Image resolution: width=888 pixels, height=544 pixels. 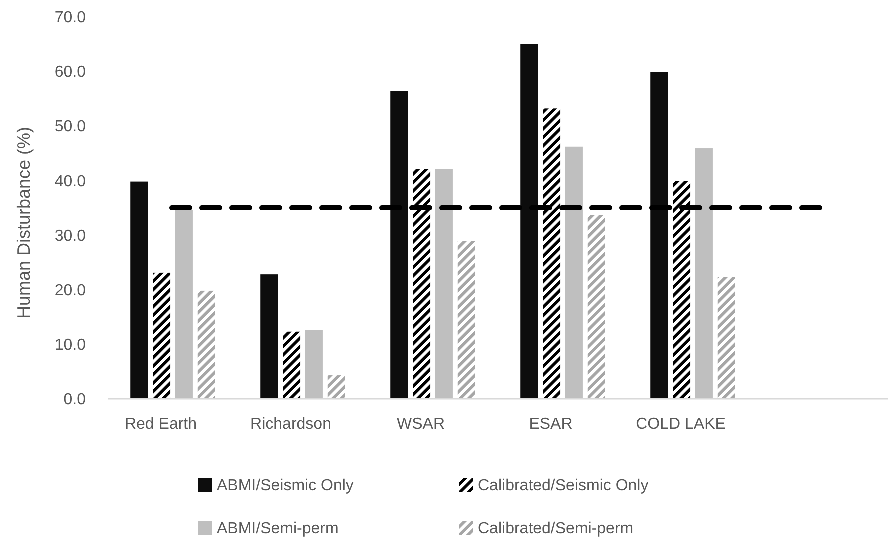 I want to click on legend-label: ABMI/Seismic Only, so click(x=285, y=486).